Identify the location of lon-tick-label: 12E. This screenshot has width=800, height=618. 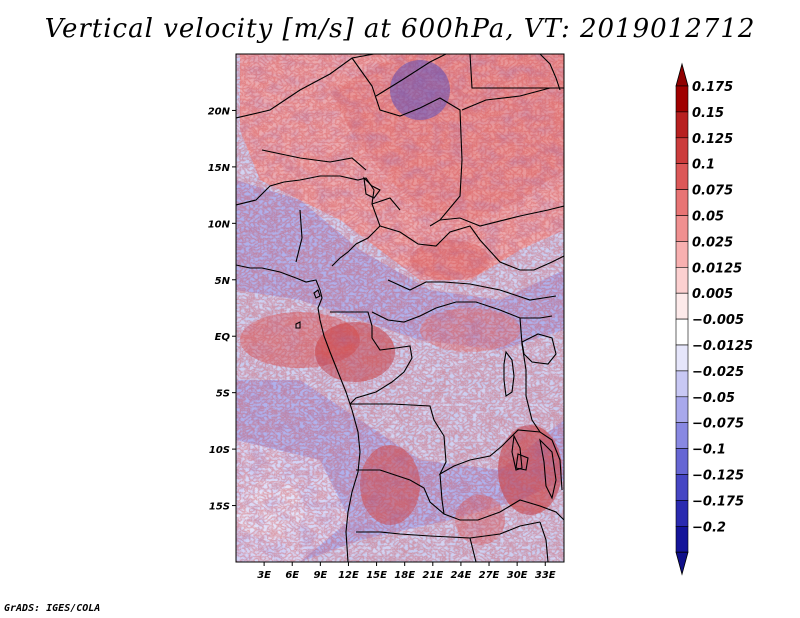
(348, 575).